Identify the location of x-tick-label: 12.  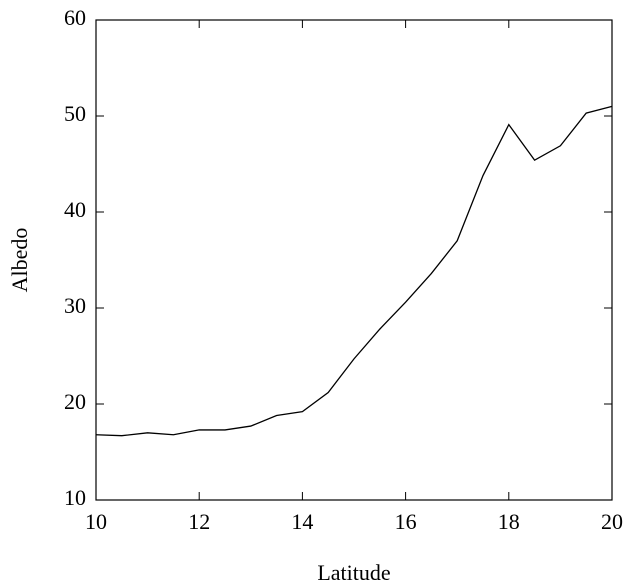
(199, 521).